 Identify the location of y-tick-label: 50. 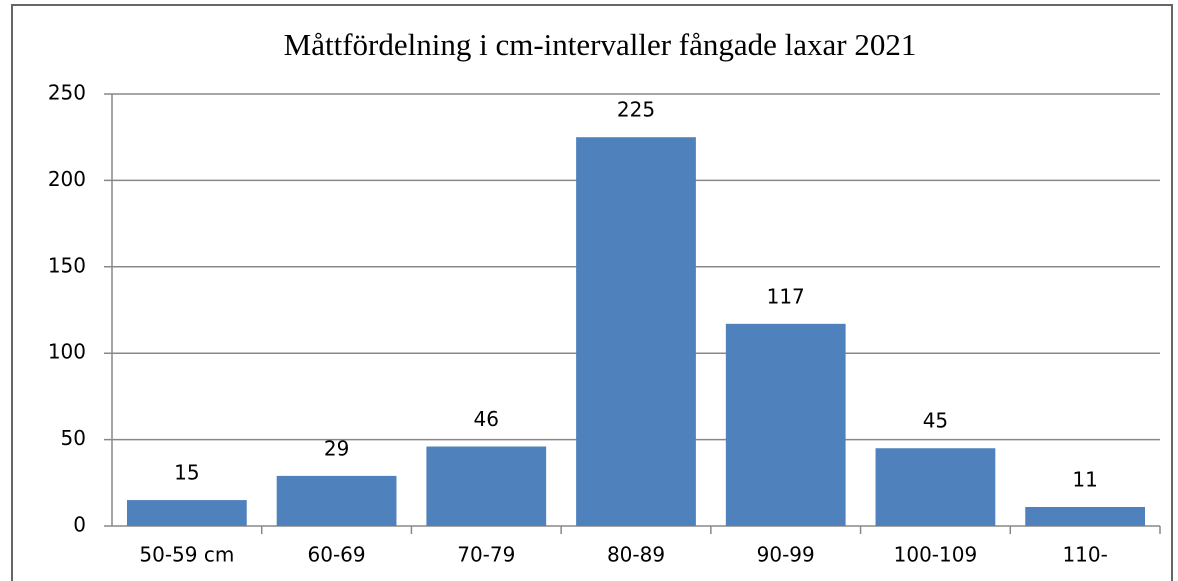
(73, 438).